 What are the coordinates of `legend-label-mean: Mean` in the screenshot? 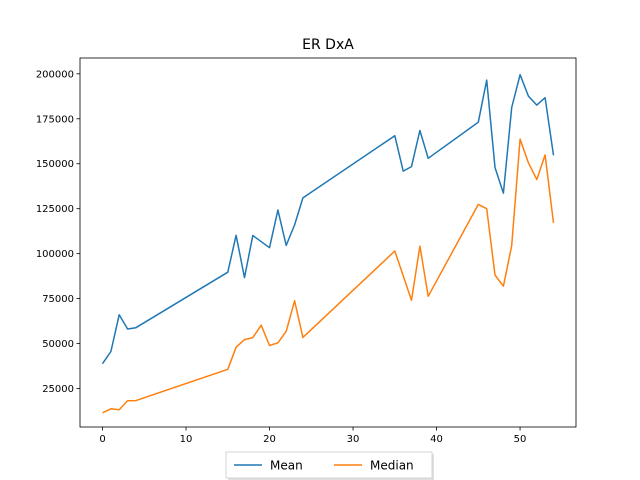 It's located at (286, 466).